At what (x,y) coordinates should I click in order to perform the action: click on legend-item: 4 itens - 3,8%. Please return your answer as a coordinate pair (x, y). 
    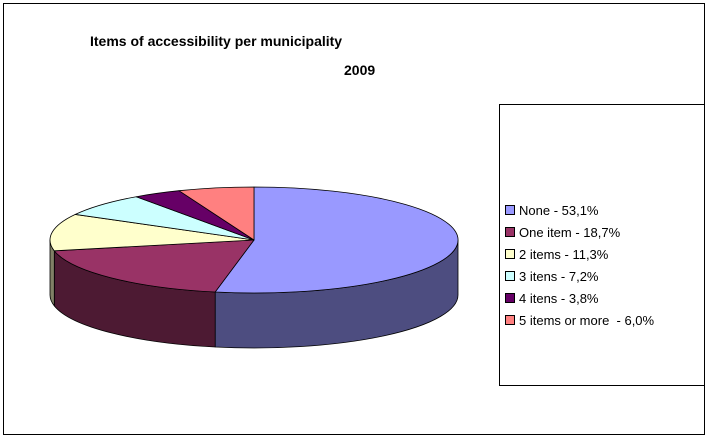
    Looking at the image, I should click on (577, 298).